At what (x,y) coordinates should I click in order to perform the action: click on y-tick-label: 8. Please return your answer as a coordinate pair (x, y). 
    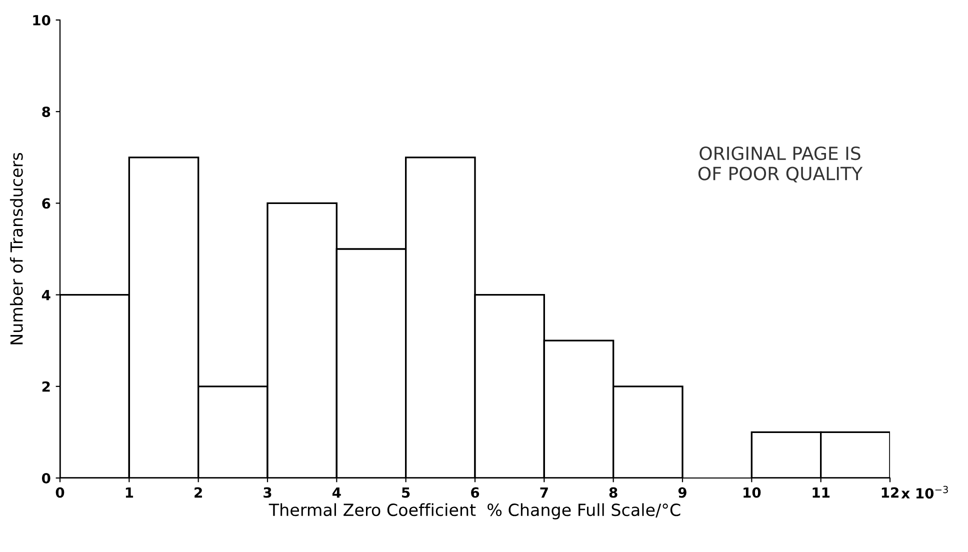
    Looking at the image, I should click on (46, 112).